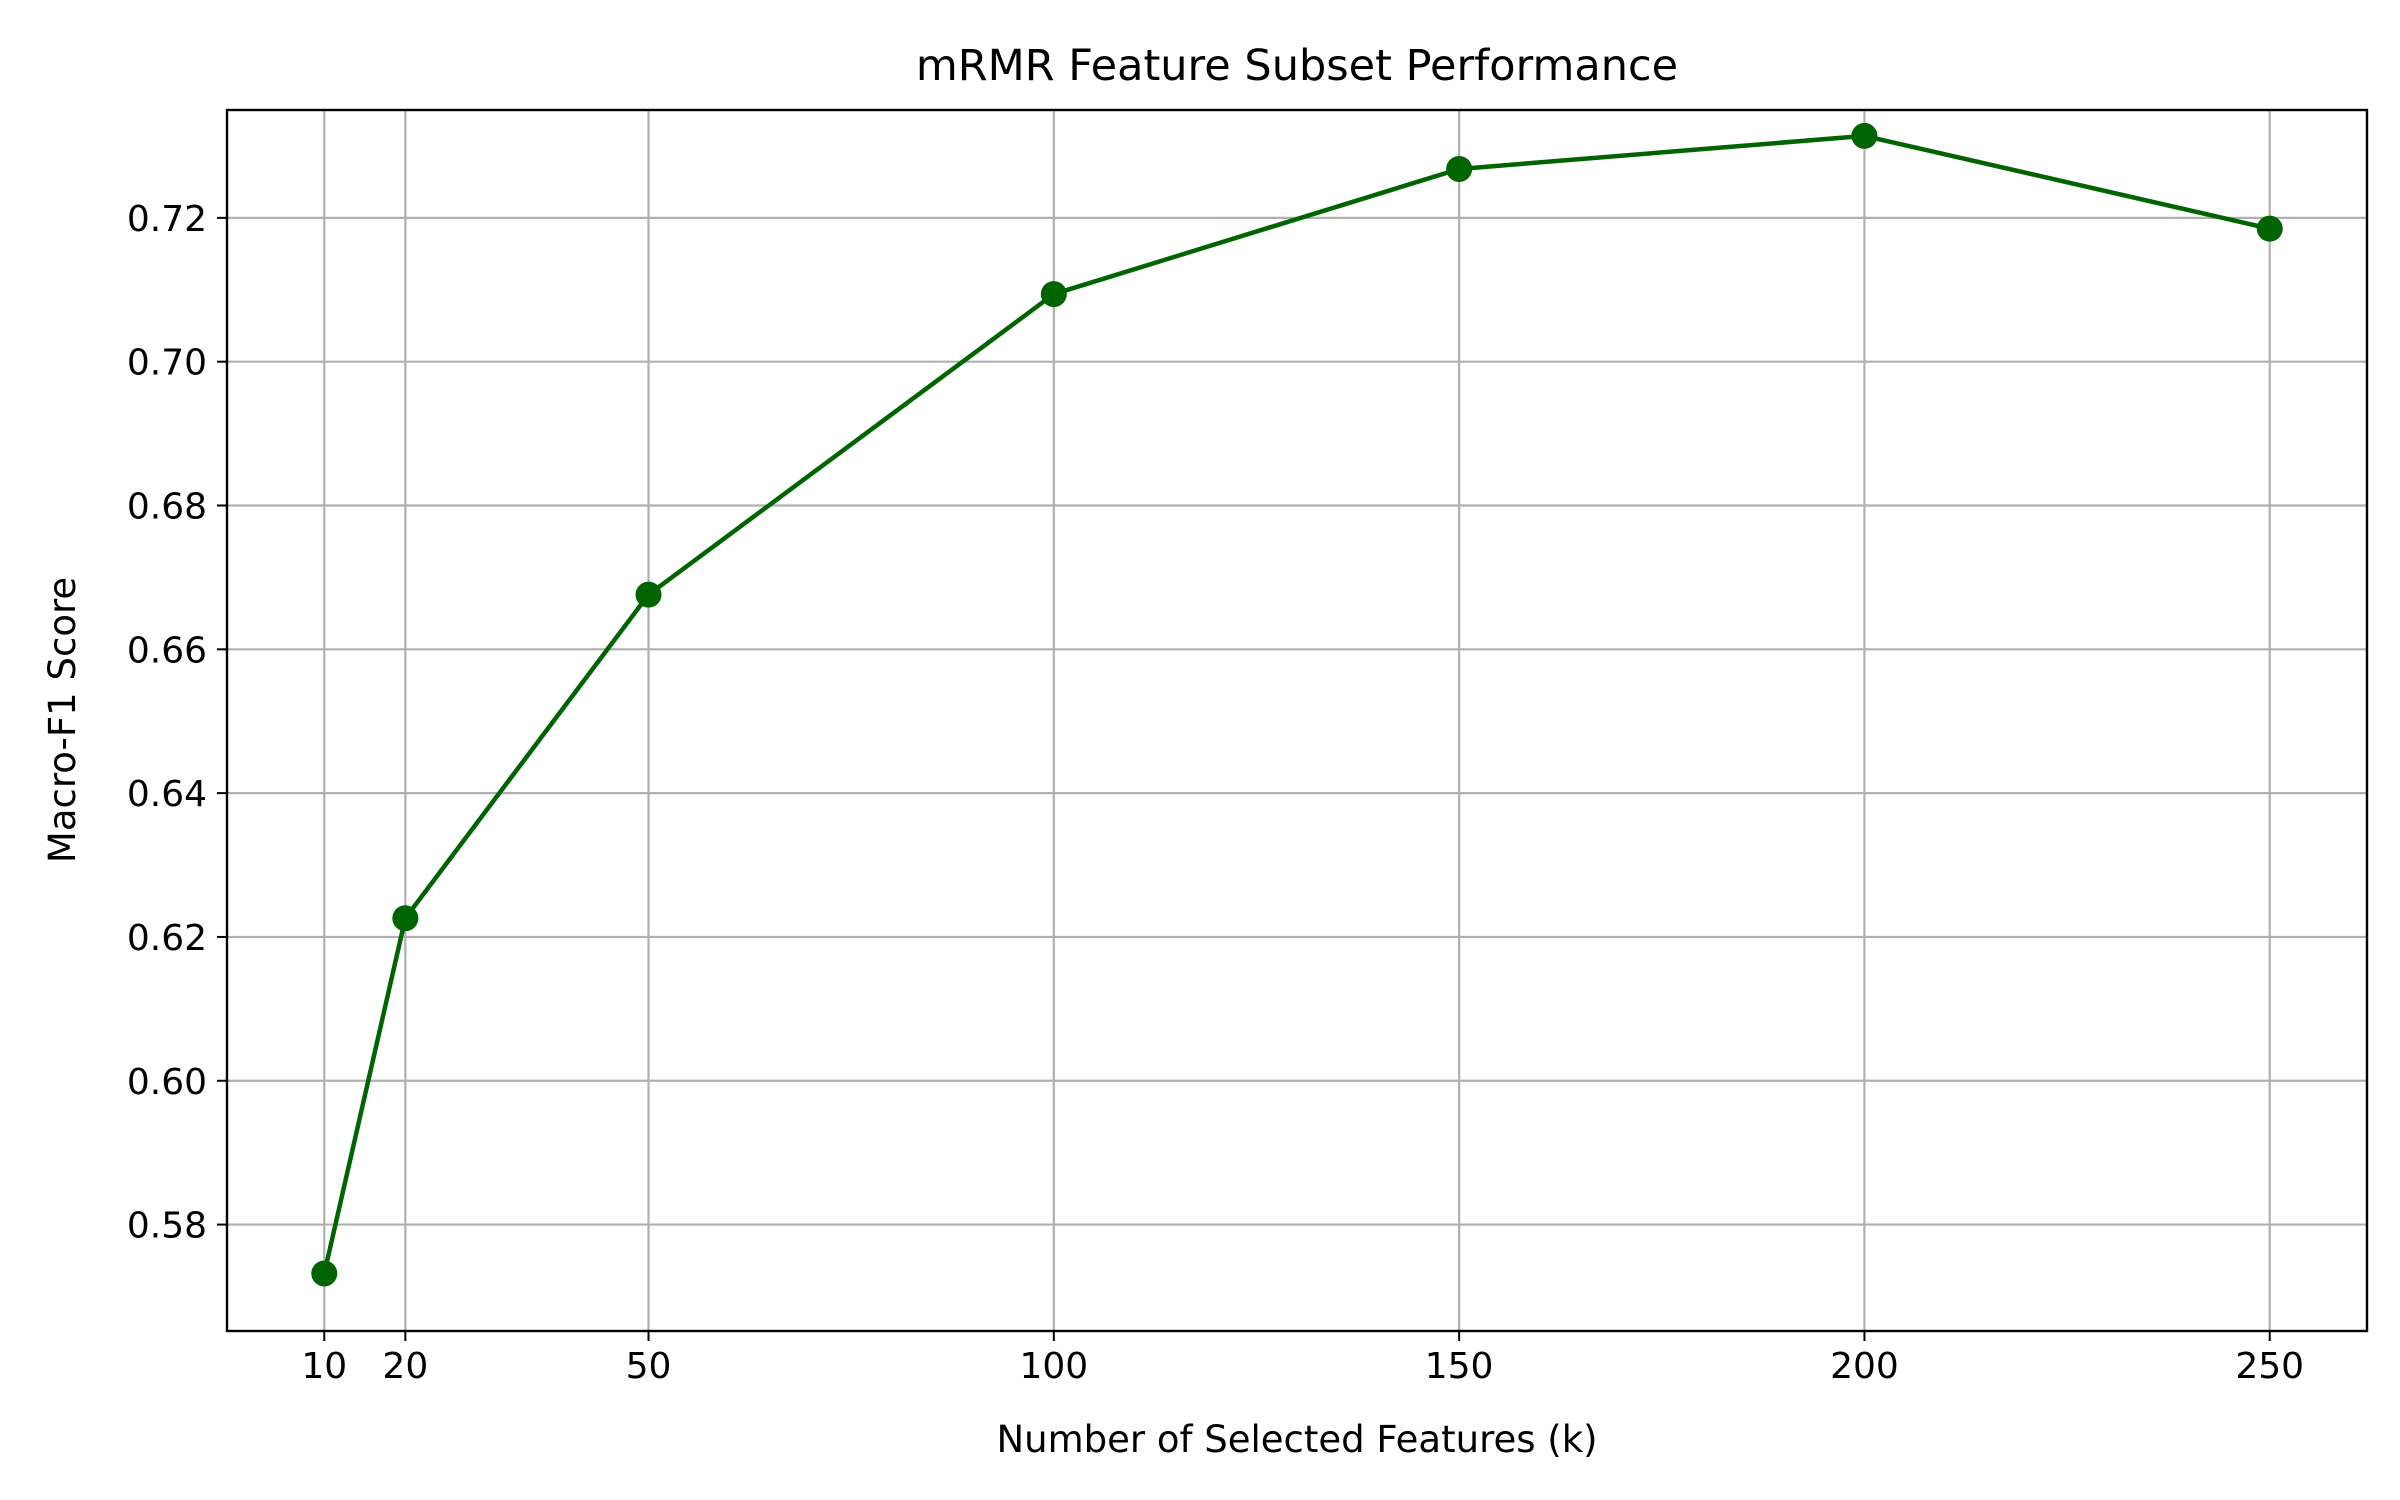 Image resolution: width=2400 pixels, height=1500 pixels. Describe the element at coordinates (1297, 66) in the screenshot. I see `chart-title: mRMR Feature Subset Performance` at that location.